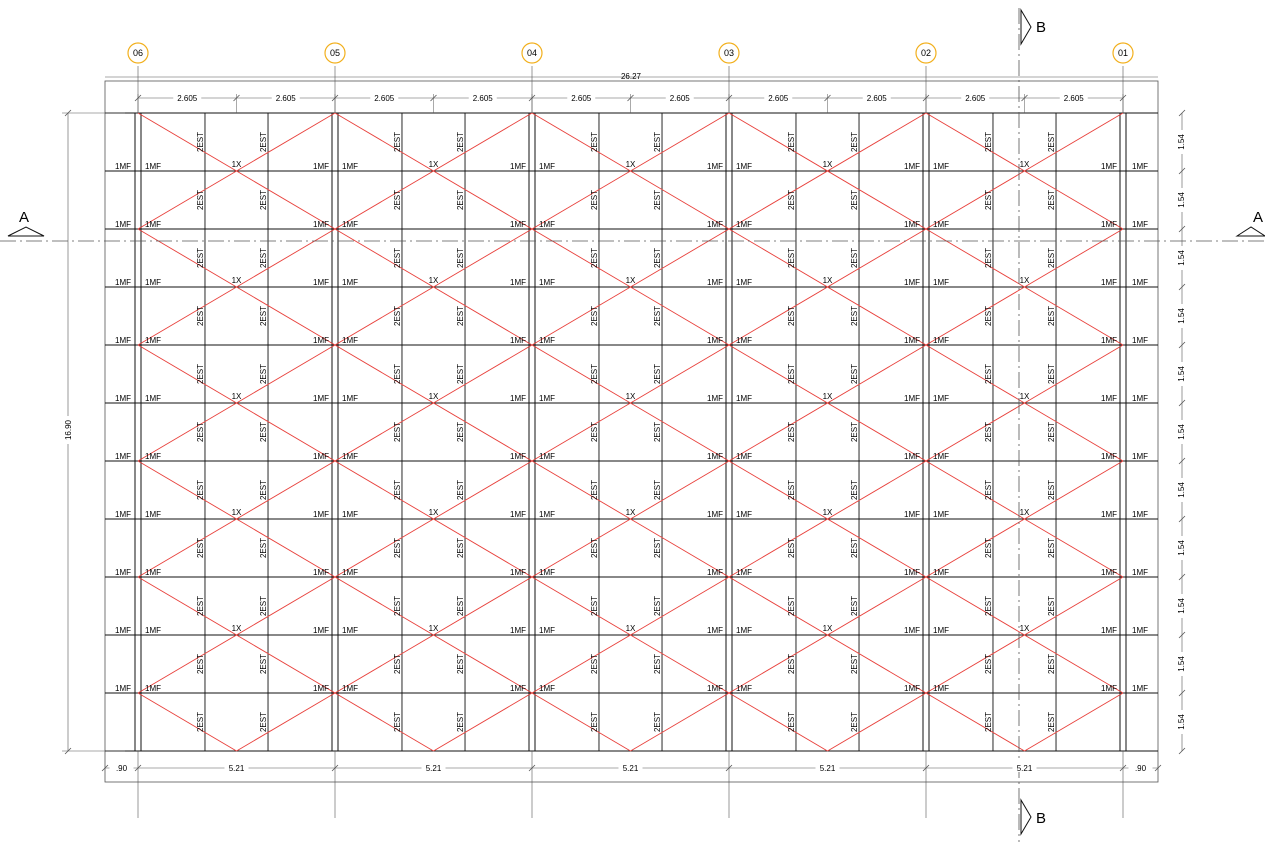  I want to click on top-dim-label: 2.605, so click(975, 98).